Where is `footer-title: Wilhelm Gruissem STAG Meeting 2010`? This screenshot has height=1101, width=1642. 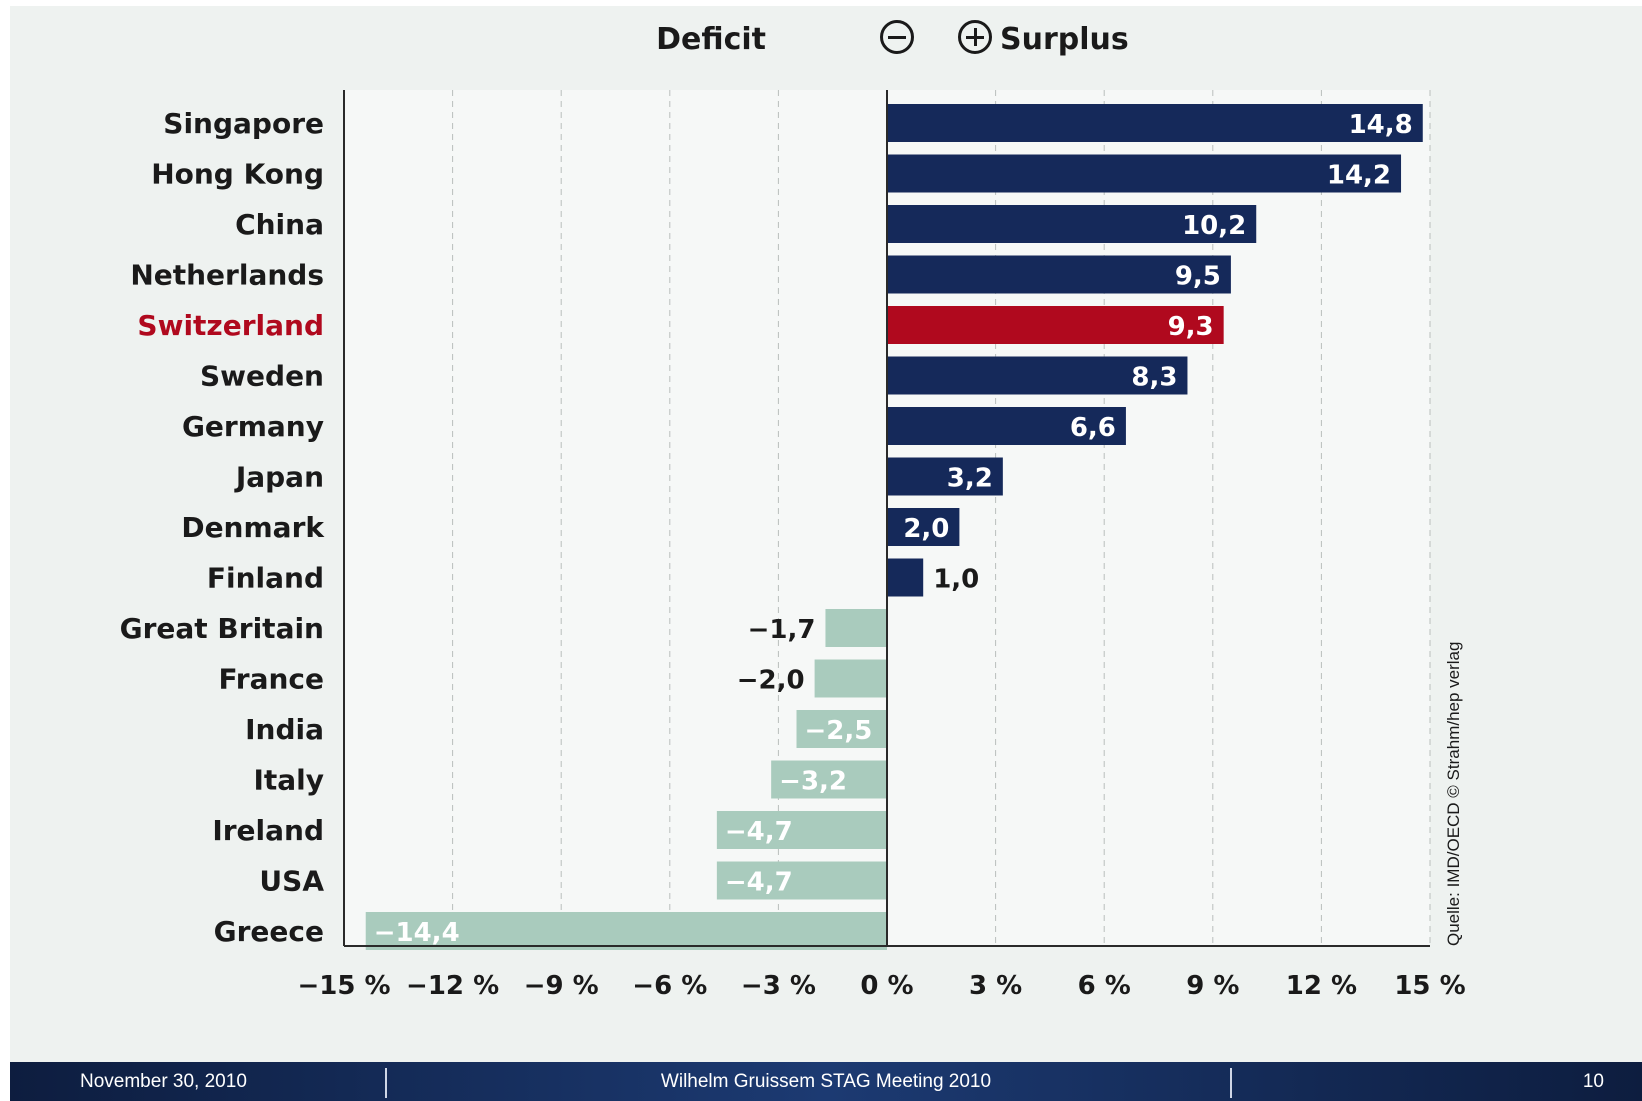 footer-title: Wilhelm Gruissem STAG Meeting 2010 is located at coordinates (826, 1081).